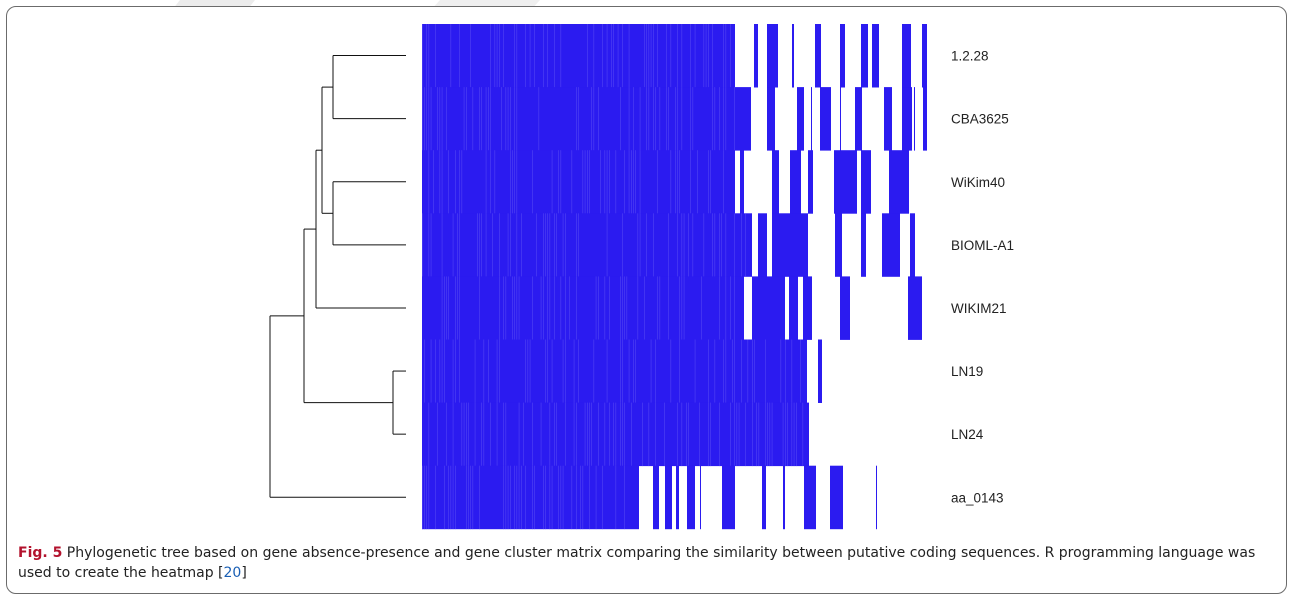 This screenshot has height=598, width=1293. What do you see at coordinates (982, 245) in the screenshot?
I see `row-label: BIOML-A1` at bounding box center [982, 245].